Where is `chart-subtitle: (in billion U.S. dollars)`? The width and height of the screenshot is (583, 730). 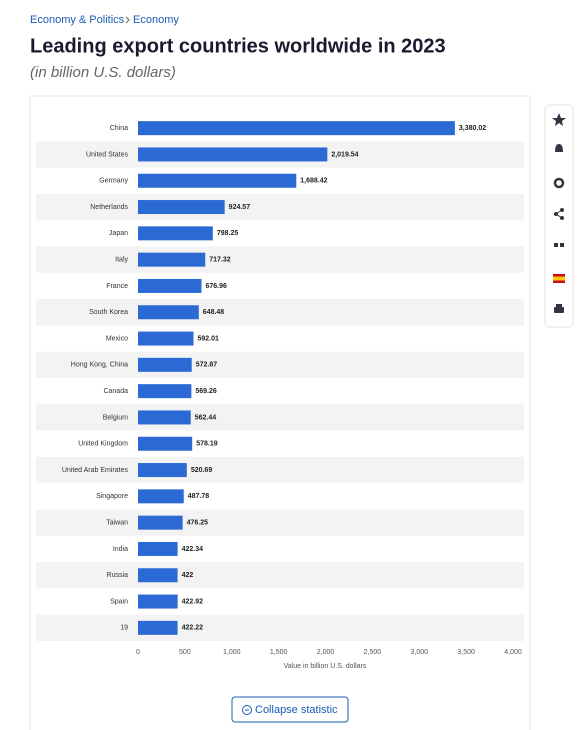 chart-subtitle: (in billion U.S. dollars) is located at coordinates (103, 72).